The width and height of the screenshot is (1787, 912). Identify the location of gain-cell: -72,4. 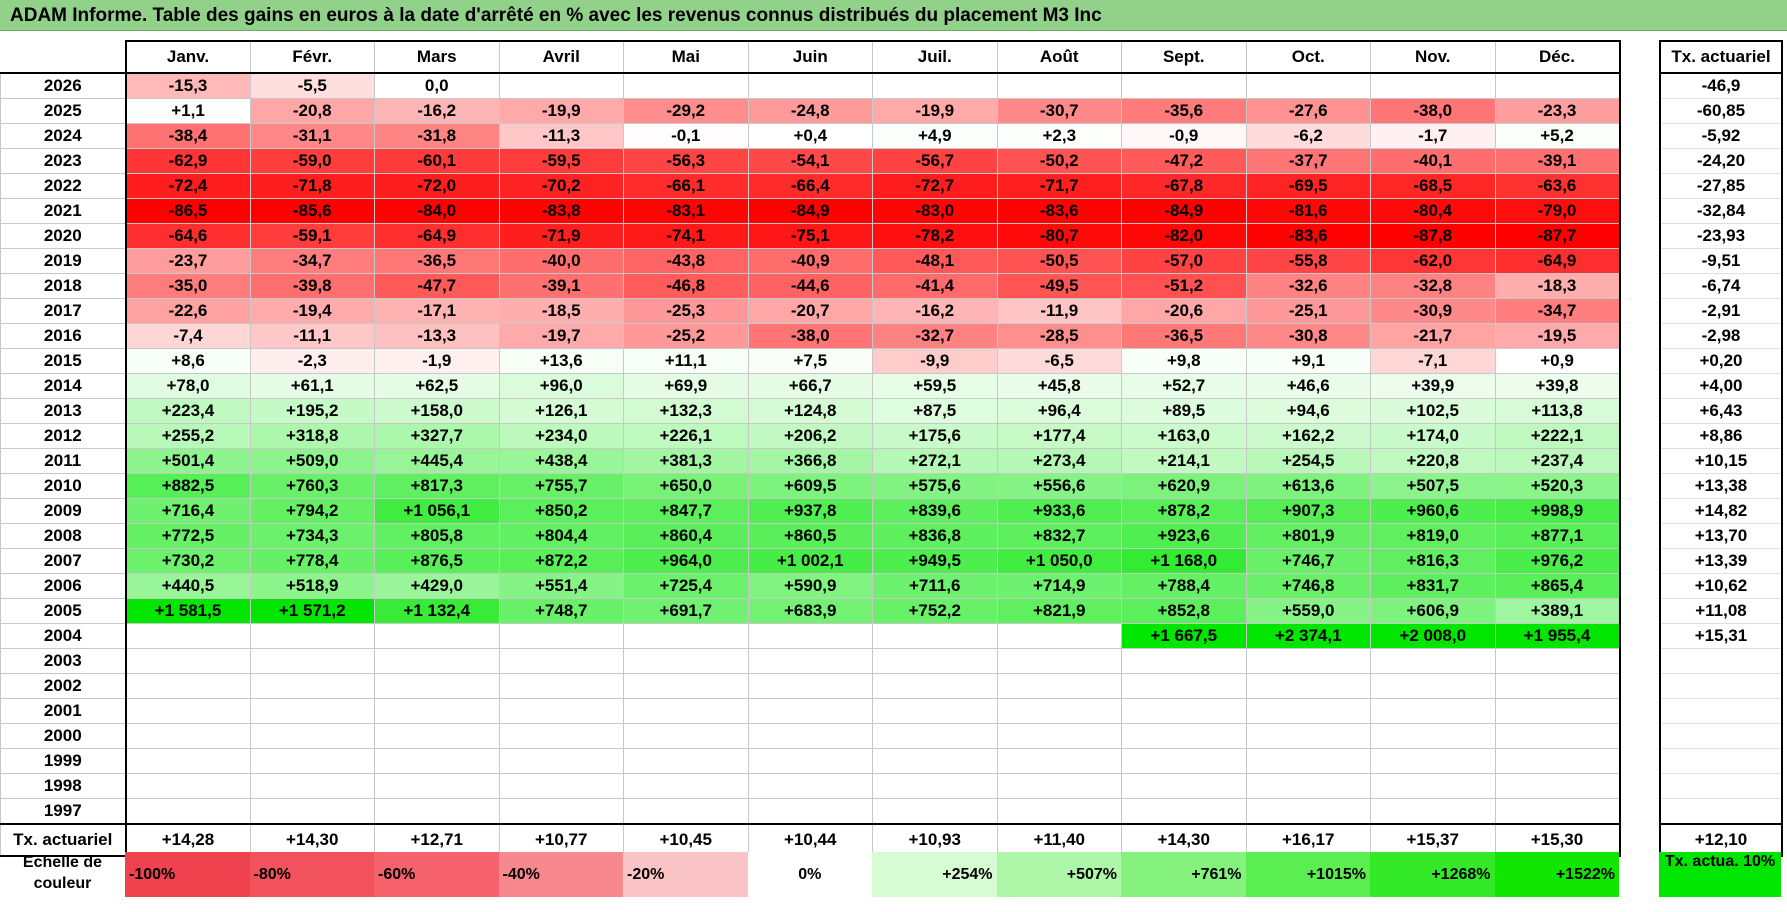
(187, 186).